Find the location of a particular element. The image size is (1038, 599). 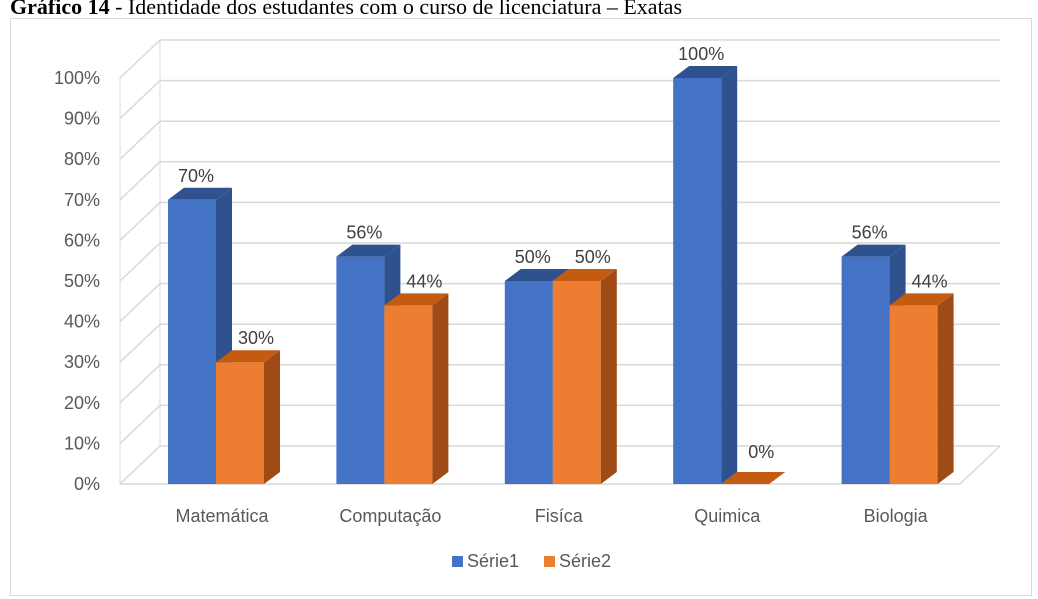

category-label: Biologia is located at coordinates (896, 516).